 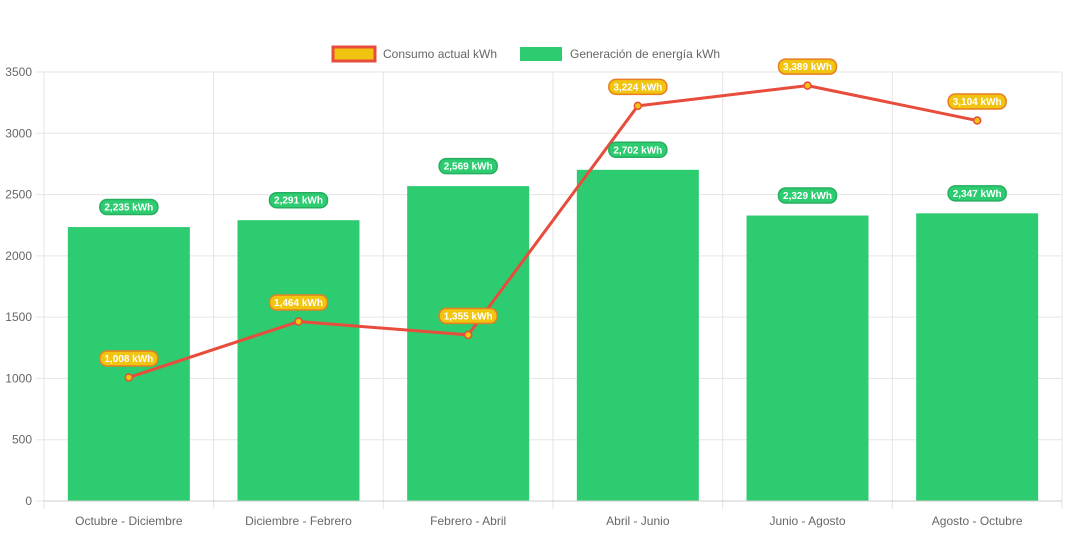 I want to click on legend-label-generacion: Generación de energía kWh, so click(x=645, y=54).